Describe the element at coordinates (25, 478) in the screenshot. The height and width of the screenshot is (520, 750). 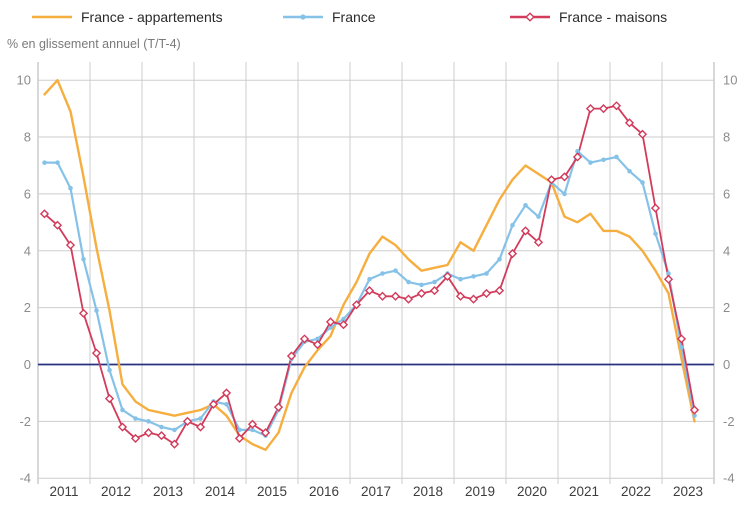
I see `y-axis-tick-label-left: -4` at that location.